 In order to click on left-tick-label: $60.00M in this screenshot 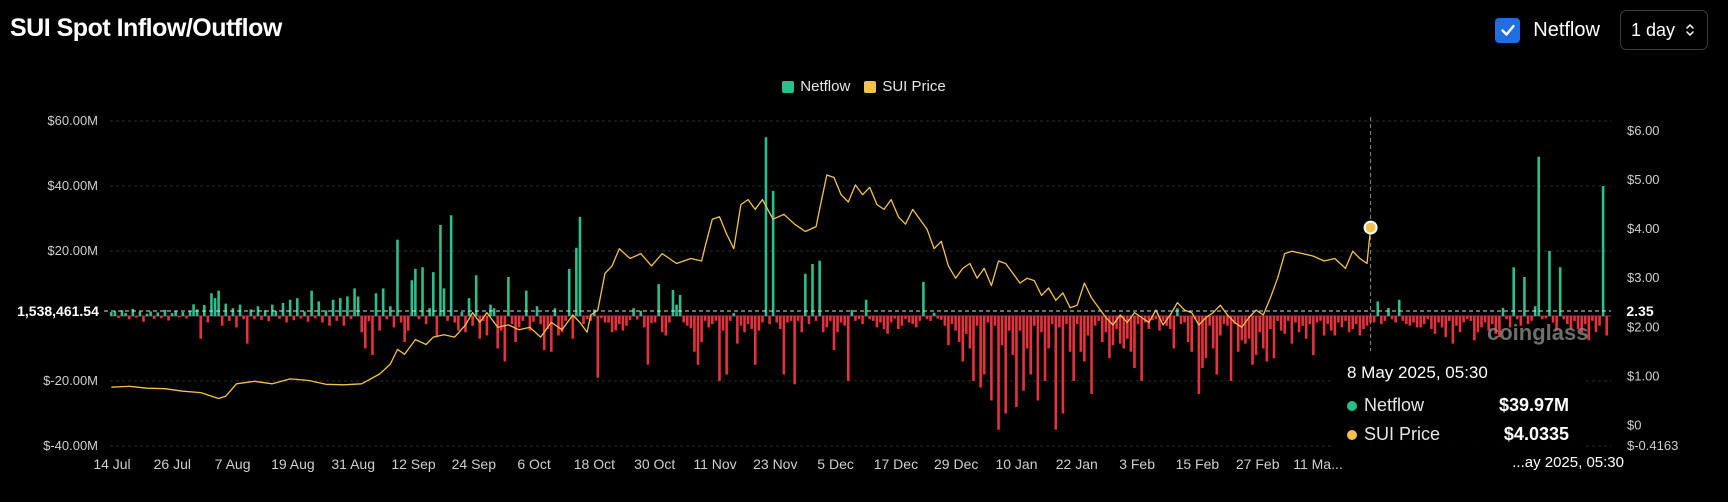, I will do `click(72, 120)`.